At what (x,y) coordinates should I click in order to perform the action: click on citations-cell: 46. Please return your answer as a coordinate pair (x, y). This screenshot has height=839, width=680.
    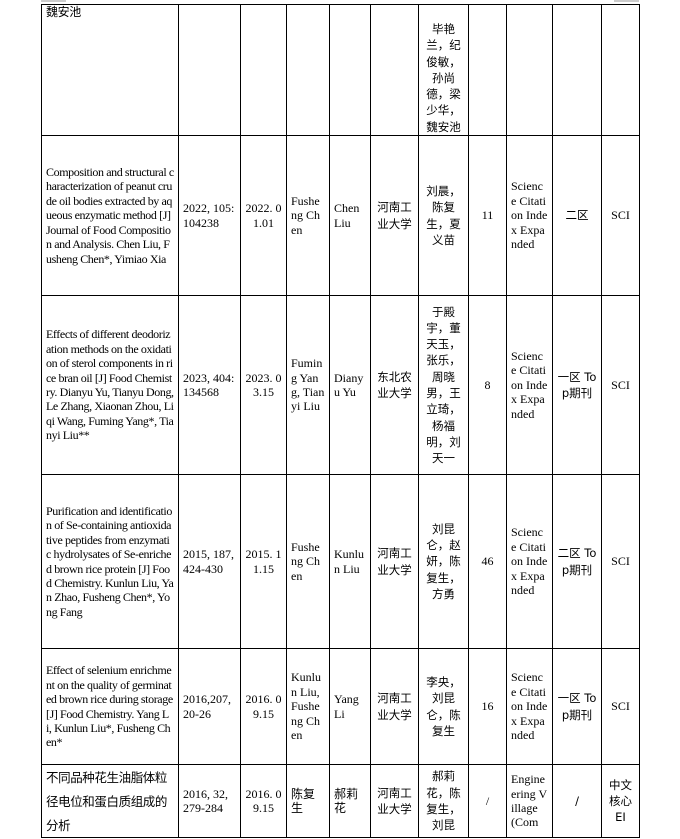
    Looking at the image, I should click on (487, 561).